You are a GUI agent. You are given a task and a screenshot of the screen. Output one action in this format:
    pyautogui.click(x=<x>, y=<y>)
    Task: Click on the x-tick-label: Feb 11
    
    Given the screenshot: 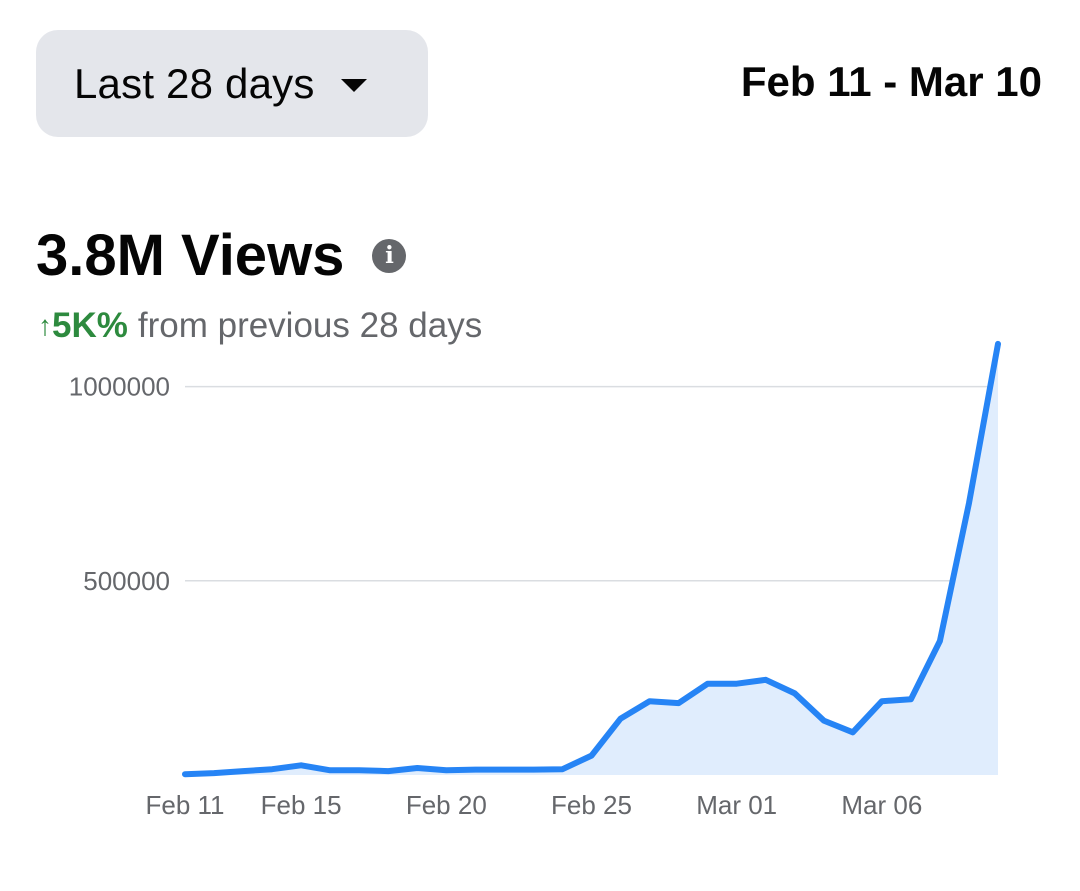 What is the action you would take?
    pyautogui.click(x=184, y=805)
    